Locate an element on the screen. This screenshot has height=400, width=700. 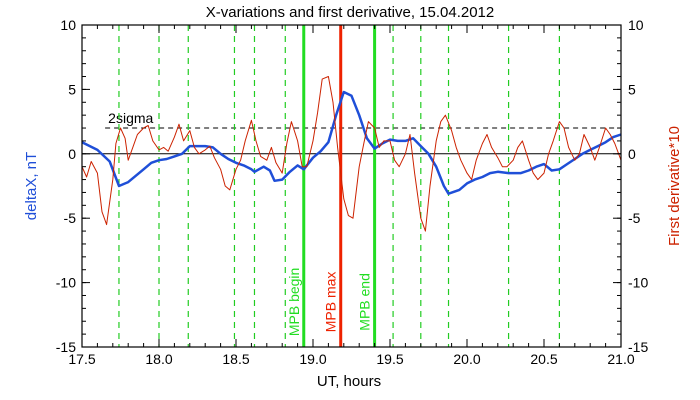
y-tick-label-left: 0 is located at coordinates (72, 154).